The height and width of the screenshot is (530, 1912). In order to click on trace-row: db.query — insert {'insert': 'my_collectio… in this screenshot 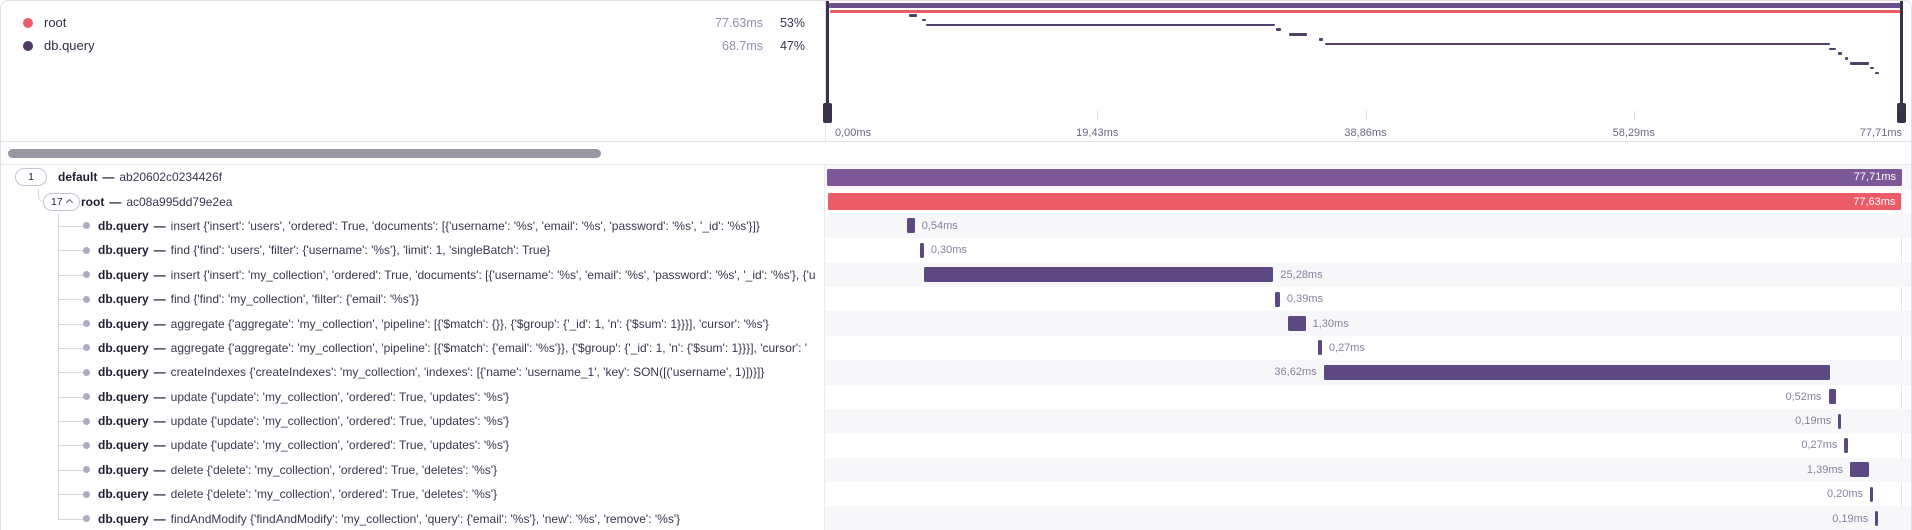, I will do `click(956, 274)`.